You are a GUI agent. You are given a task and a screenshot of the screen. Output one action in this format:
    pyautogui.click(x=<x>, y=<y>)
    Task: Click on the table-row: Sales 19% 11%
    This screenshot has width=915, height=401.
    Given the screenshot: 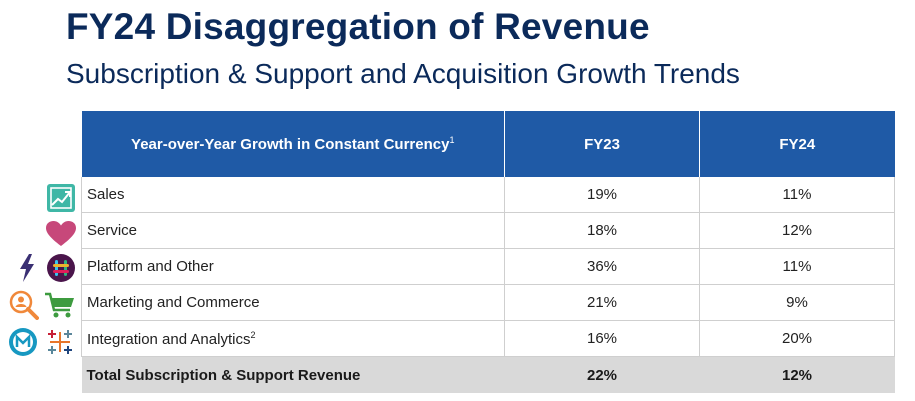 What is the action you would take?
    pyautogui.click(x=488, y=195)
    